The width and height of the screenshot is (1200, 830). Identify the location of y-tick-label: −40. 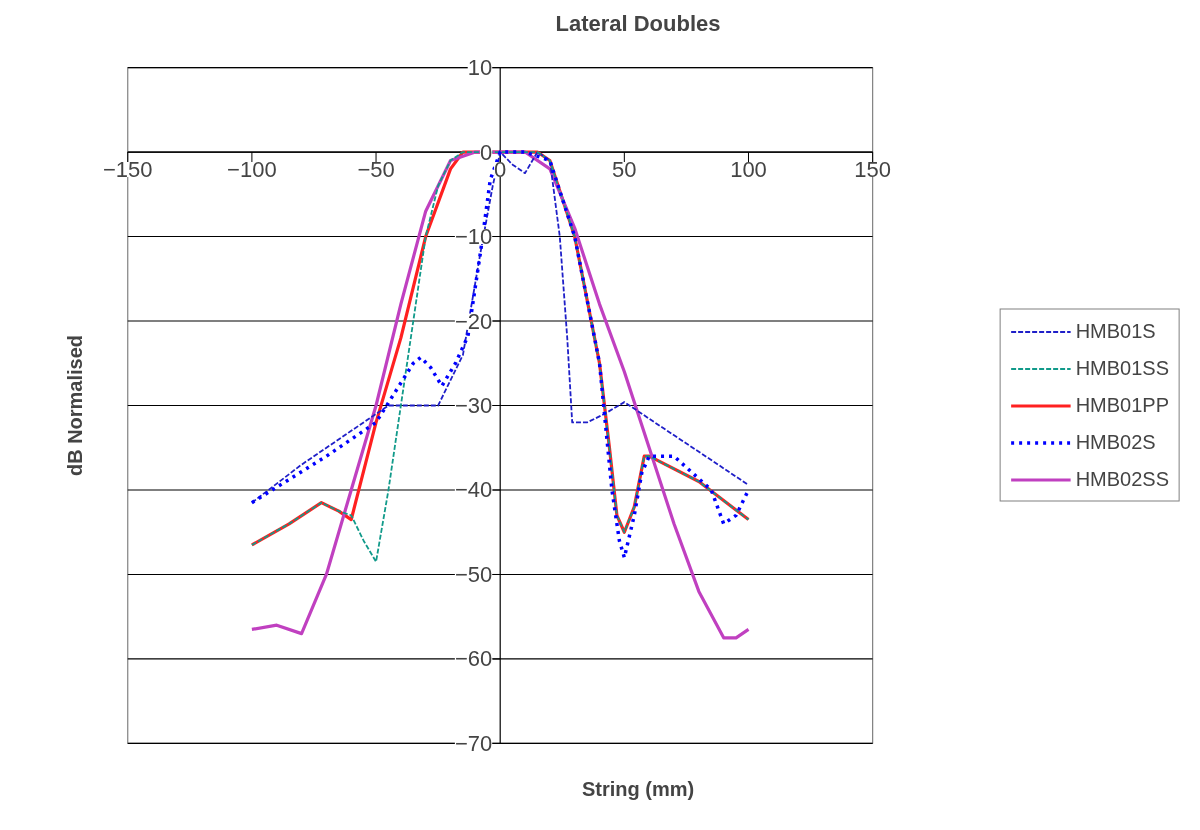
(473, 490).